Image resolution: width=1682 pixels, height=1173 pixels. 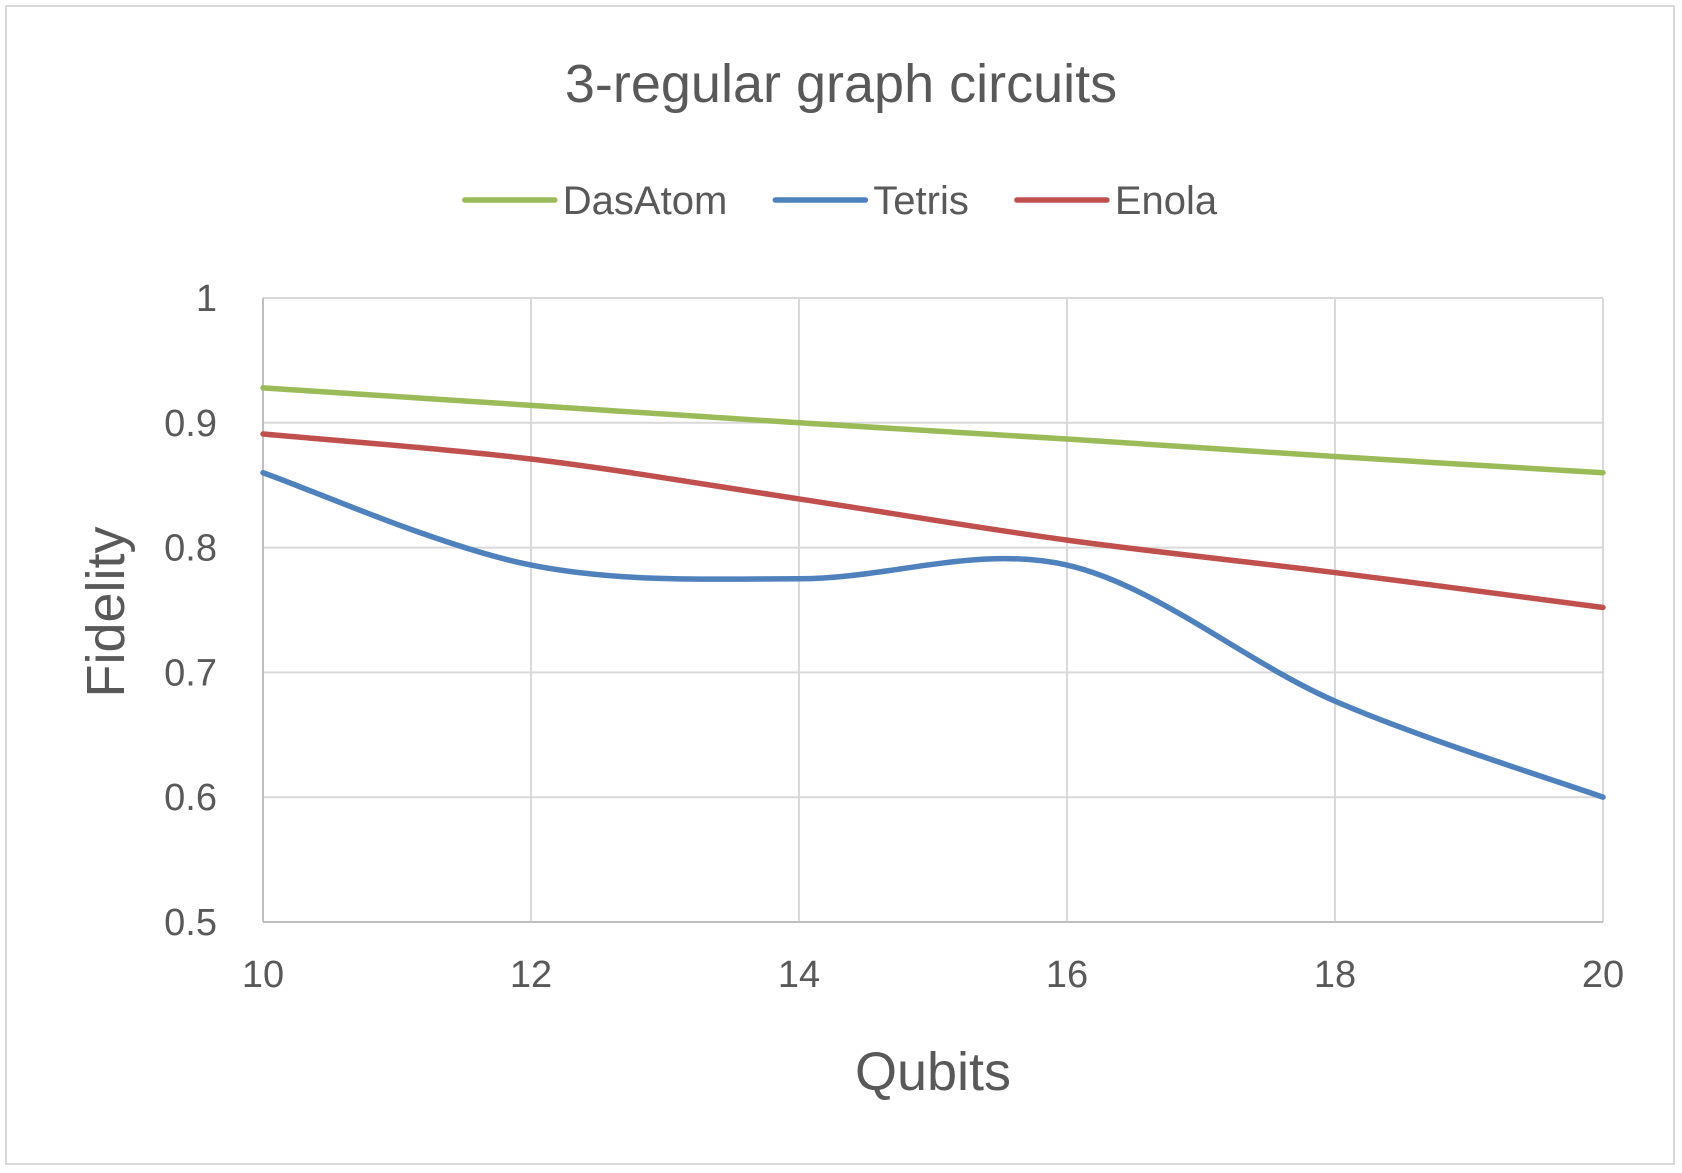 I want to click on y-tick-label: 0.7, so click(x=190, y=673).